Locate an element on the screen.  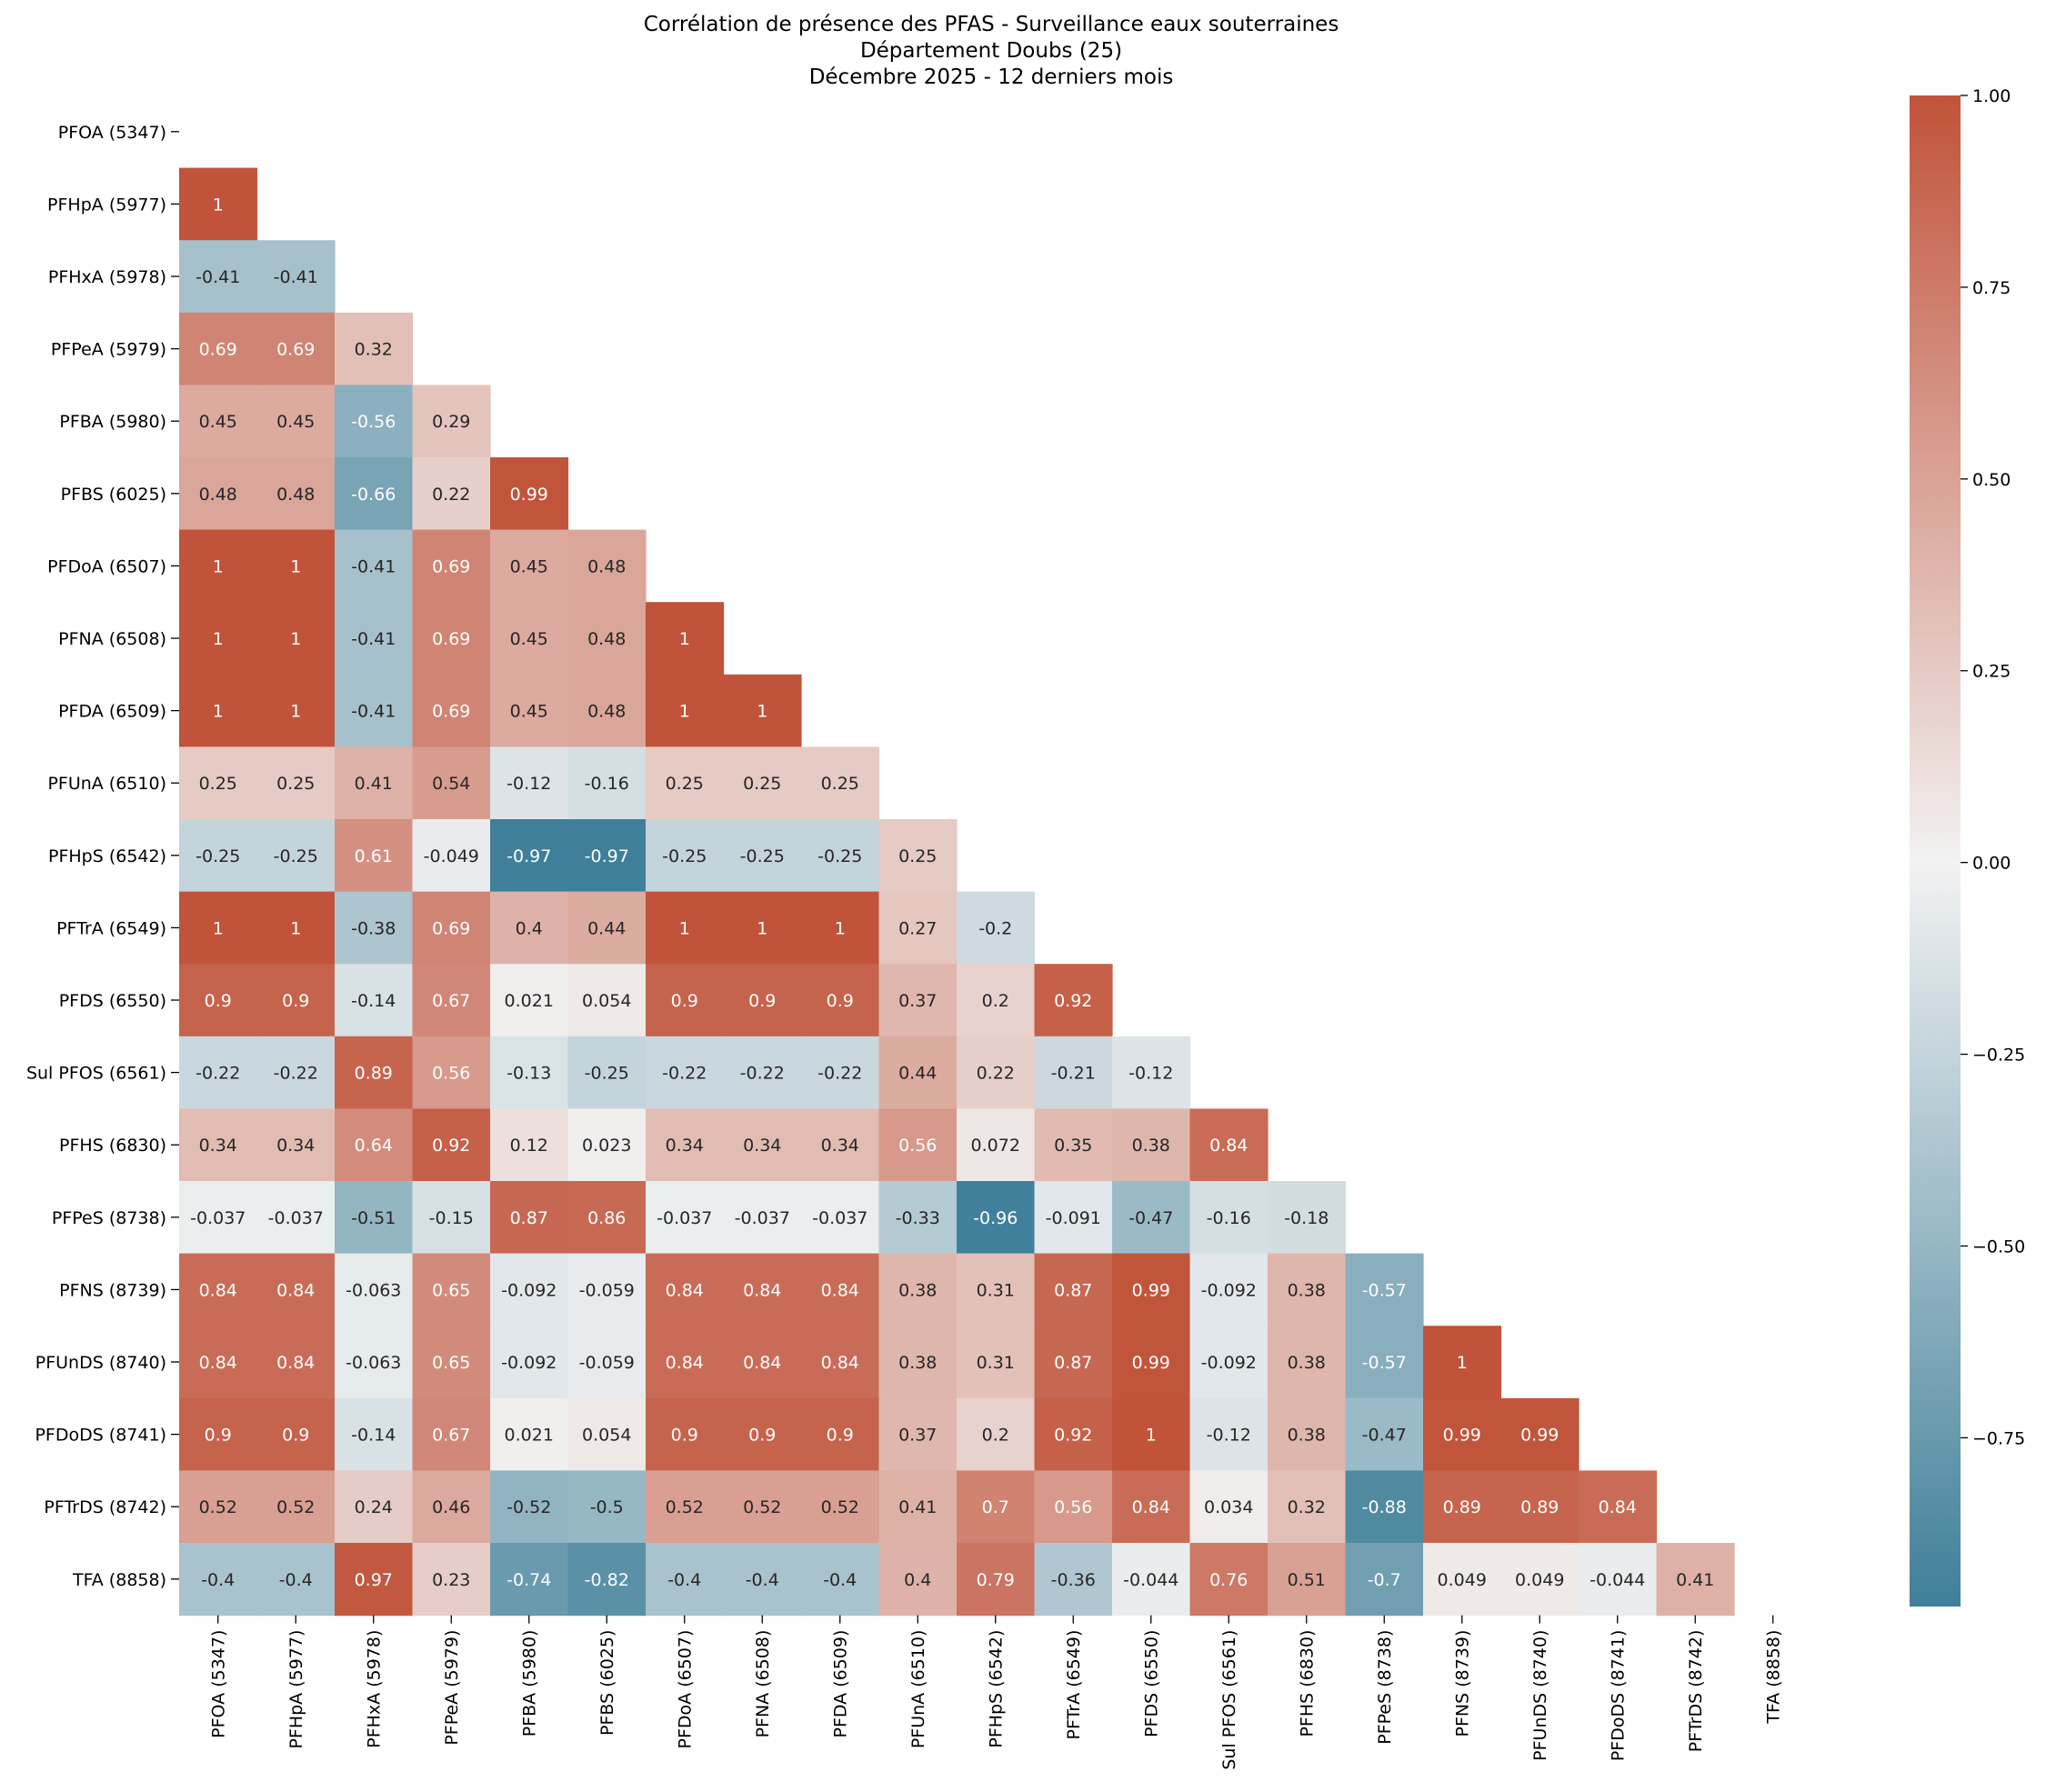
cell-value-label: 0.049 is located at coordinates (1462, 1580).